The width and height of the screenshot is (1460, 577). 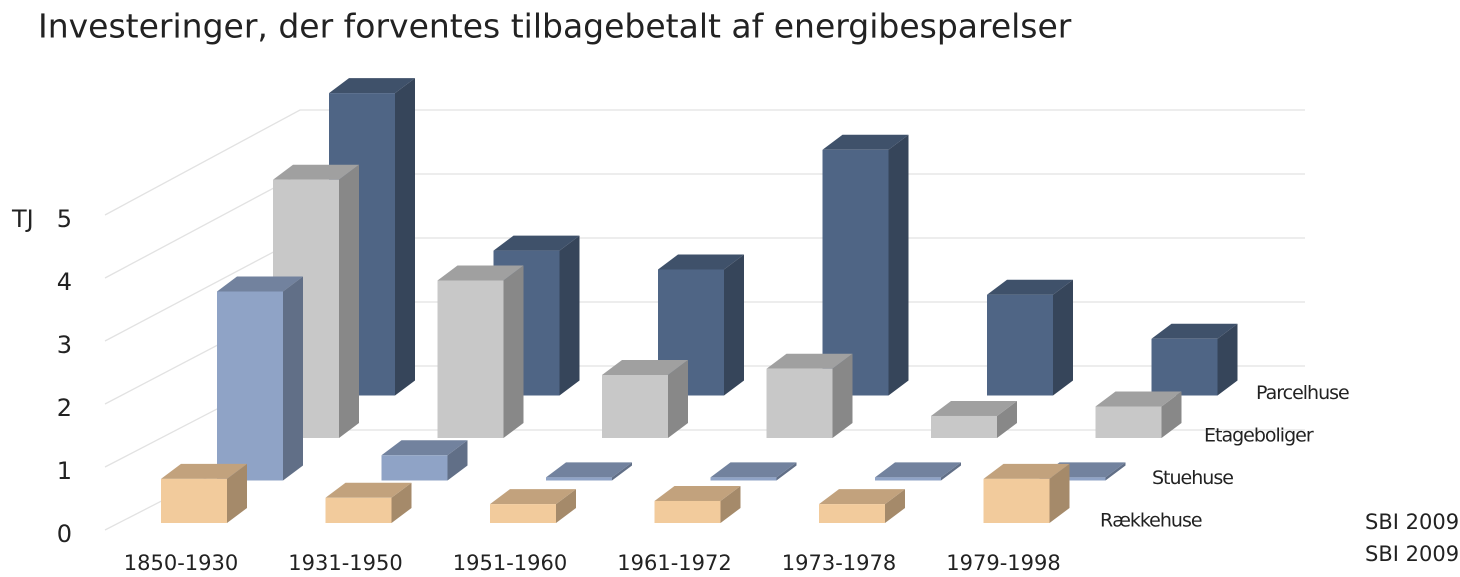 I want to click on y-tick-label: 5, so click(x=64, y=219).